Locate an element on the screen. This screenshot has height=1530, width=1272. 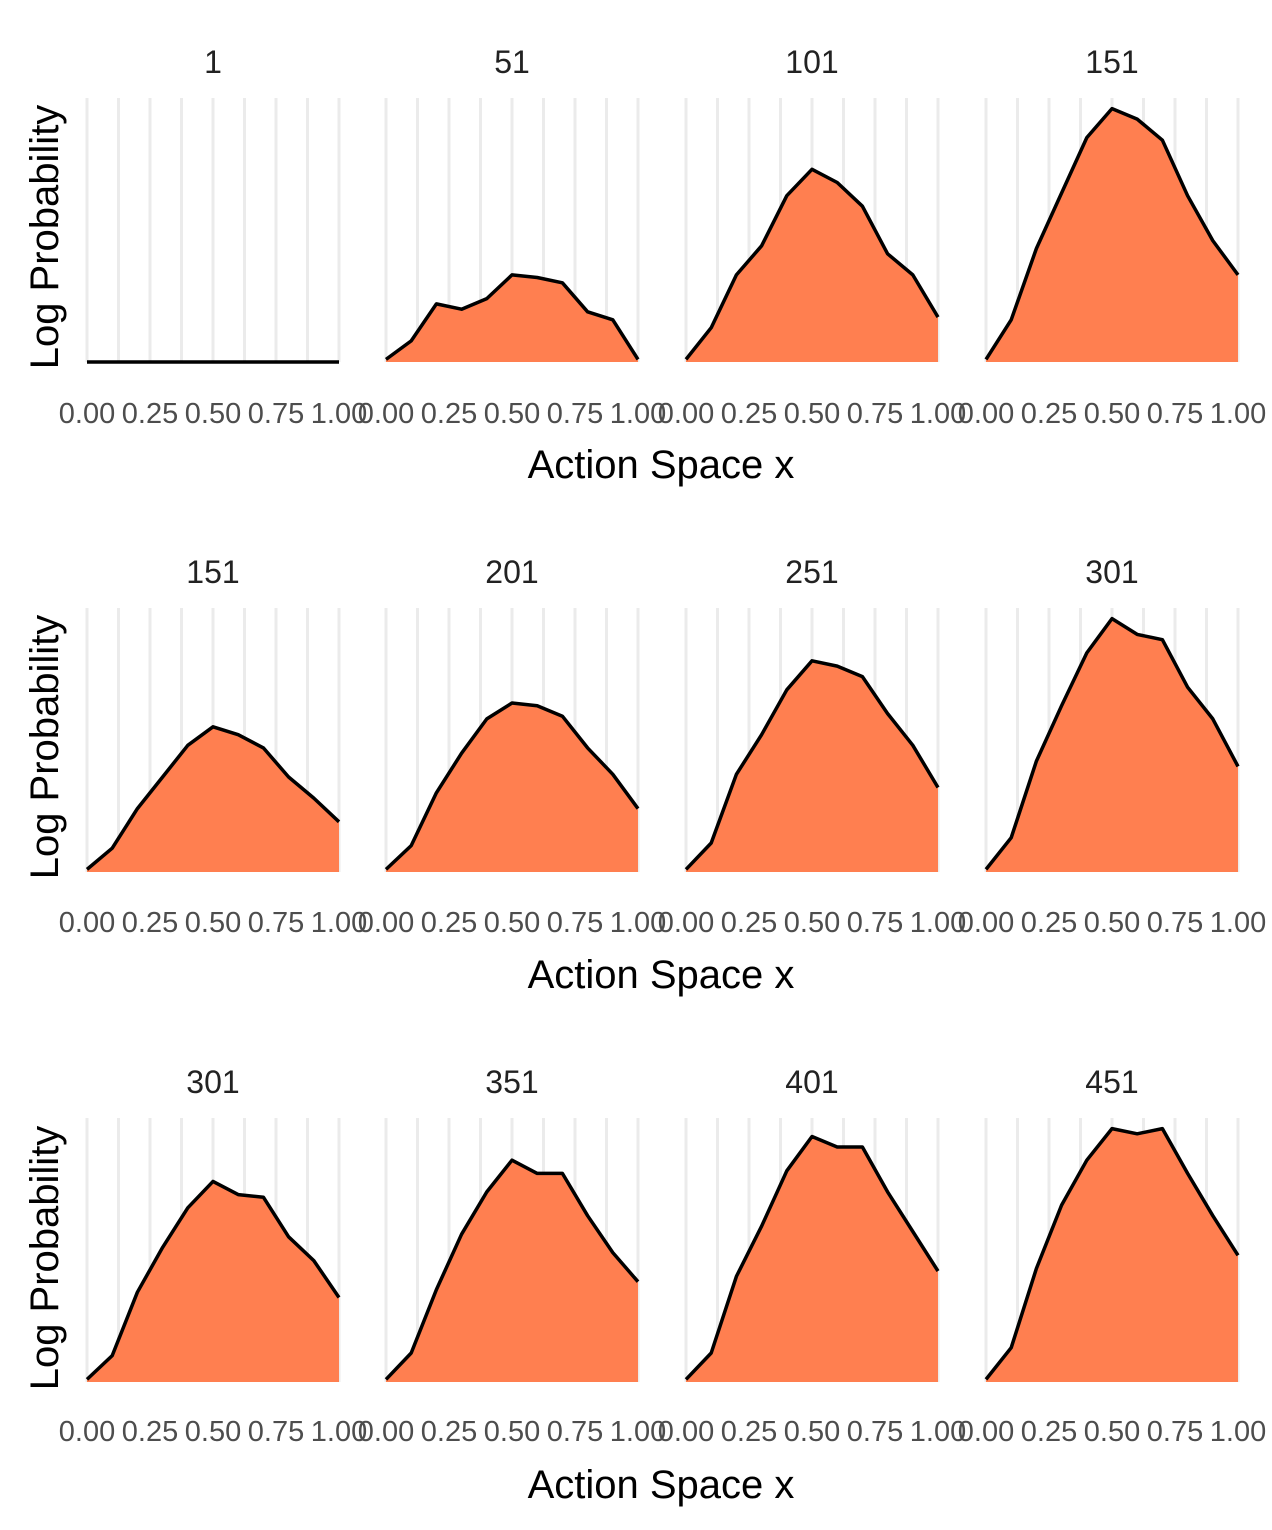
panel-title: 1 is located at coordinates (213, 62).